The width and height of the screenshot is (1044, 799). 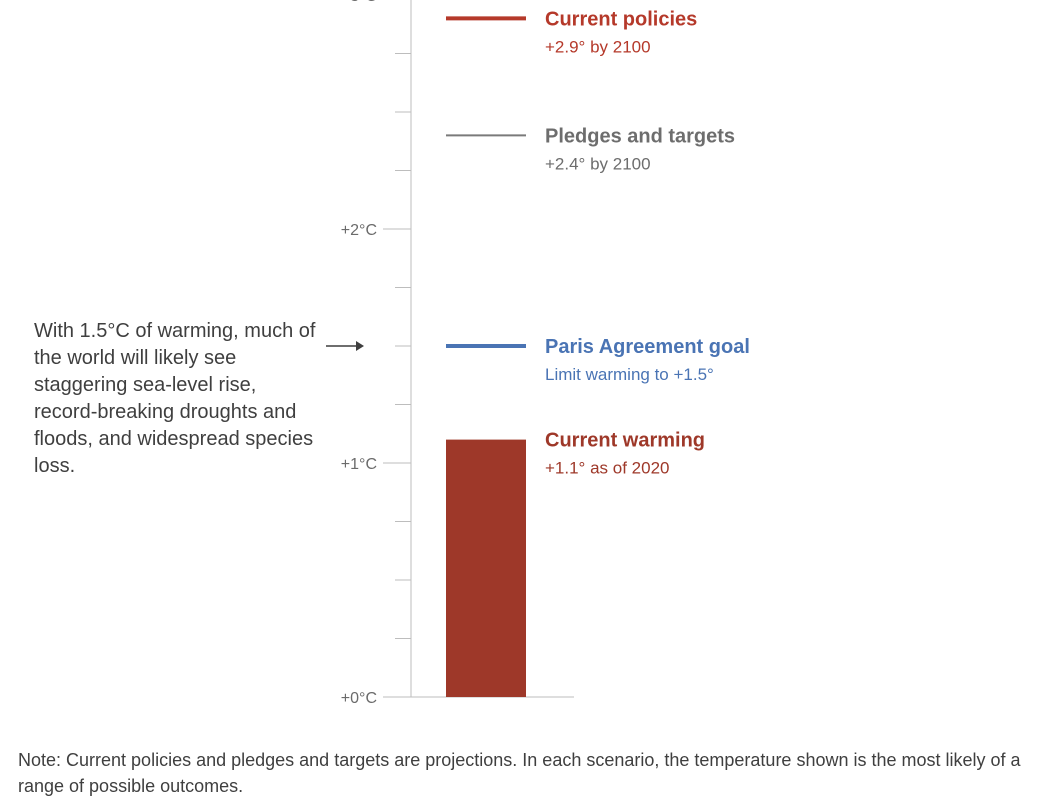 What do you see at coordinates (359, 698) in the screenshot?
I see `y-tick-label: +0°C` at bounding box center [359, 698].